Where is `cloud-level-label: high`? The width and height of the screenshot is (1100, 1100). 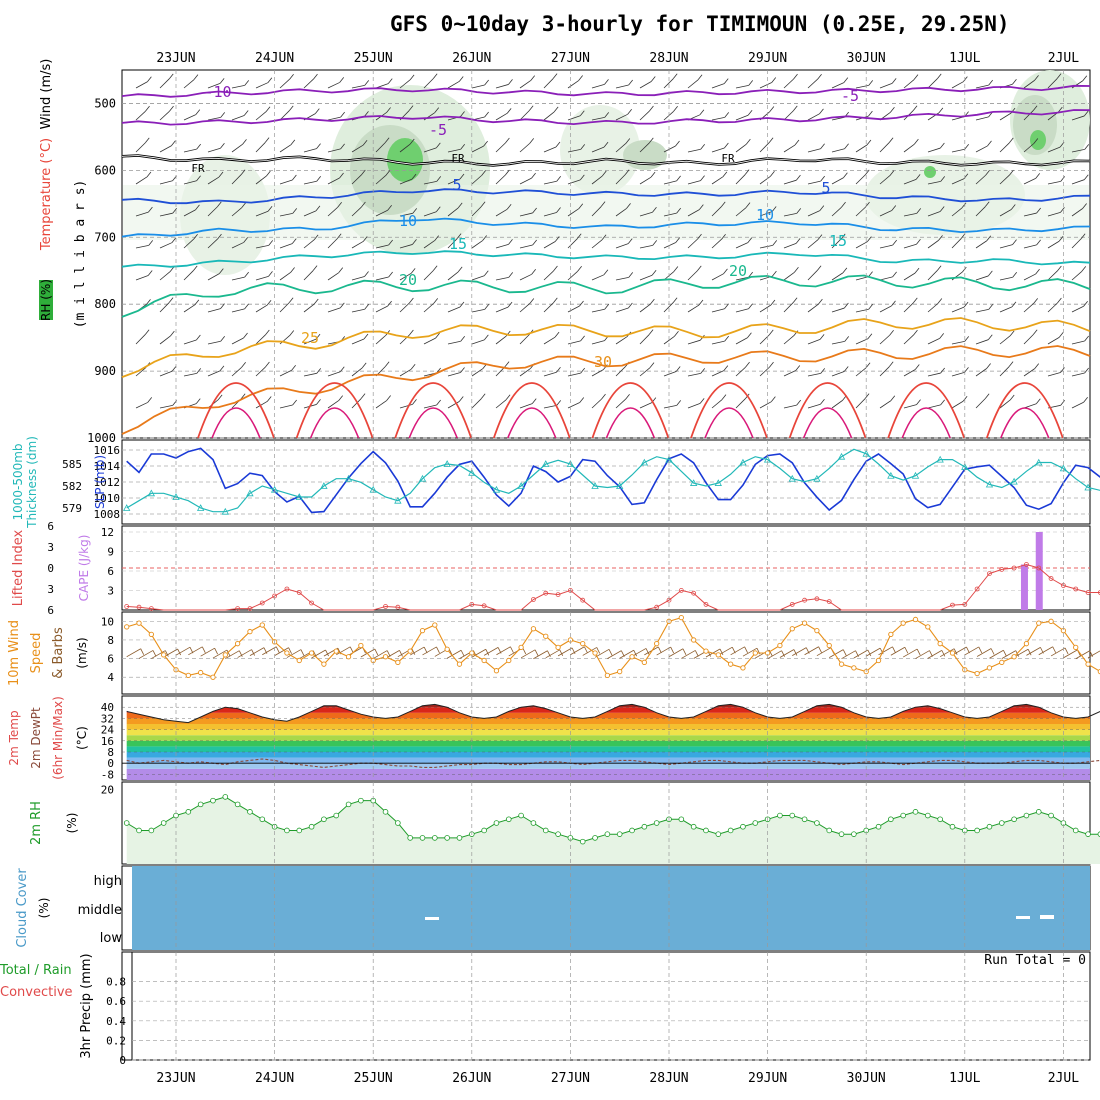 cloud-level-label: high is located at coordinates (108, 881).